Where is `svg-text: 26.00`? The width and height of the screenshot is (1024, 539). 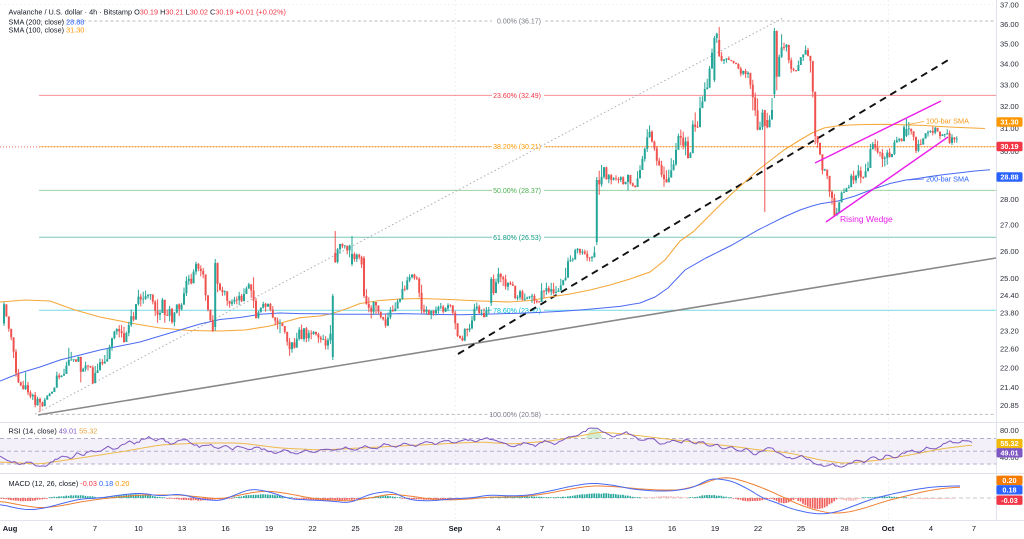
svg-text: 26.00 is located at coordinates (1009, 251).